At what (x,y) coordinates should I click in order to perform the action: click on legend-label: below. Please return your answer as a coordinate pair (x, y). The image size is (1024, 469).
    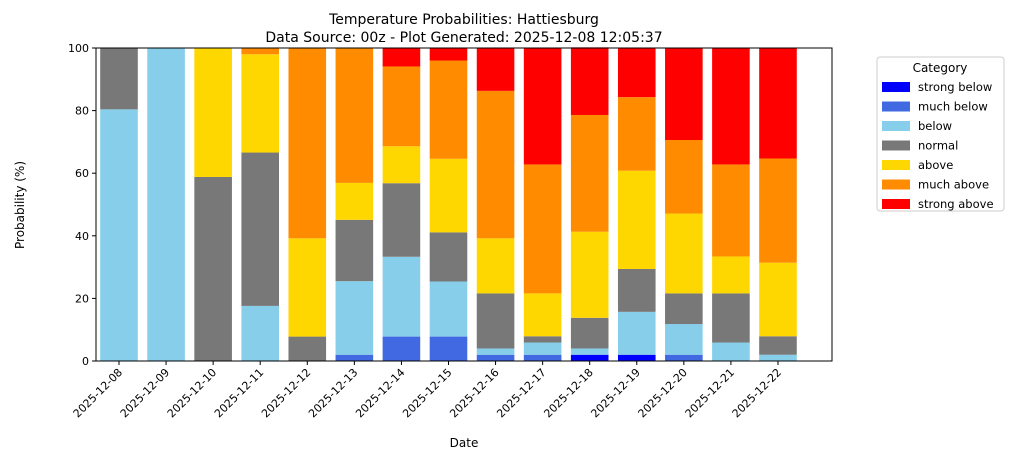
    Looking at the image, I should click on (935, 126).